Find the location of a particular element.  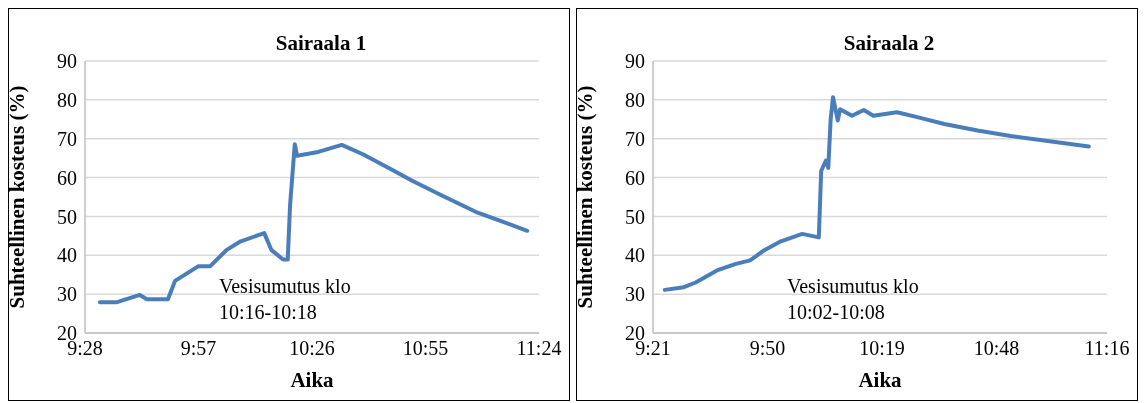

x-tick-label: 10:48 is located at coordinates (996, 348).